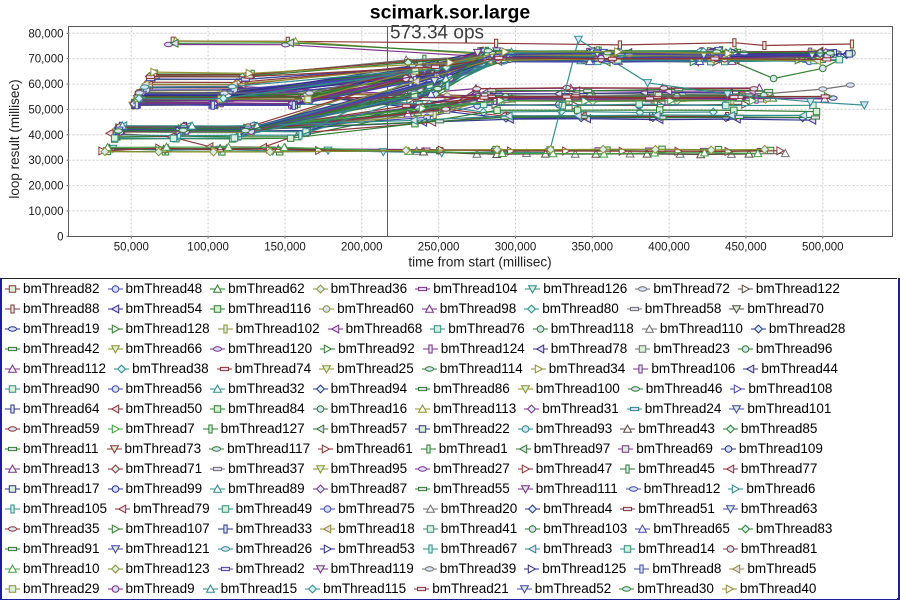 The image size is (900, 601). What do you see at coordinates (362, 248) in the screenshot?
I see `svg-text: 200,000` at bounding box center [362, 248].